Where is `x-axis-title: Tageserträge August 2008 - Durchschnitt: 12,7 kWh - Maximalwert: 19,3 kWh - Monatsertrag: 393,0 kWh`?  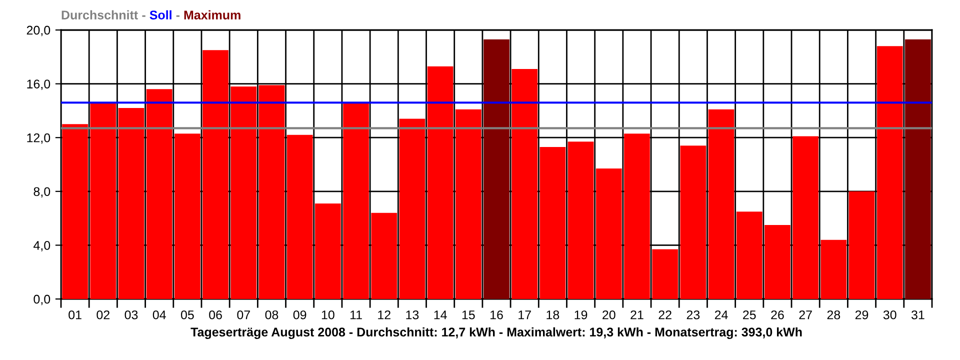
x-axis-title: Tageserträge August 2008 - Durchschnitt: 12,7 kWh - Maximalwert: 19,3 kWh - Monatsertrag: 393,0 kWh is located at coordinates (496, 333).